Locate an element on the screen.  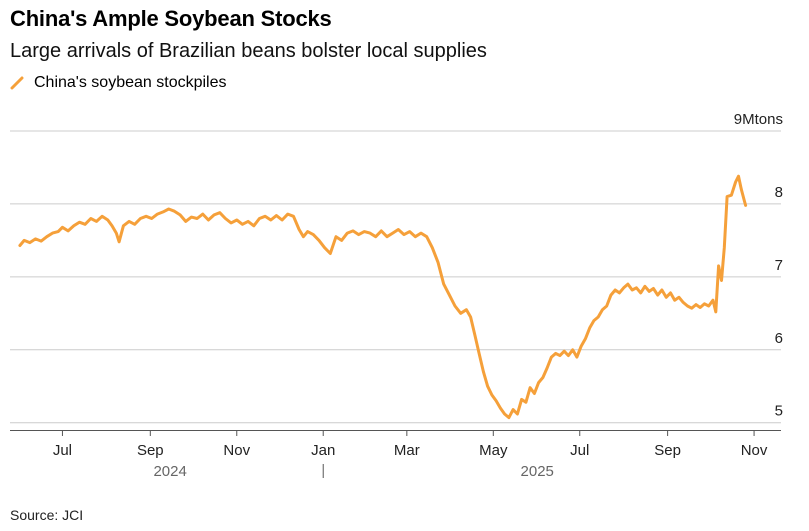
x-tick-label: Mar is located at coordinates (407, 450).